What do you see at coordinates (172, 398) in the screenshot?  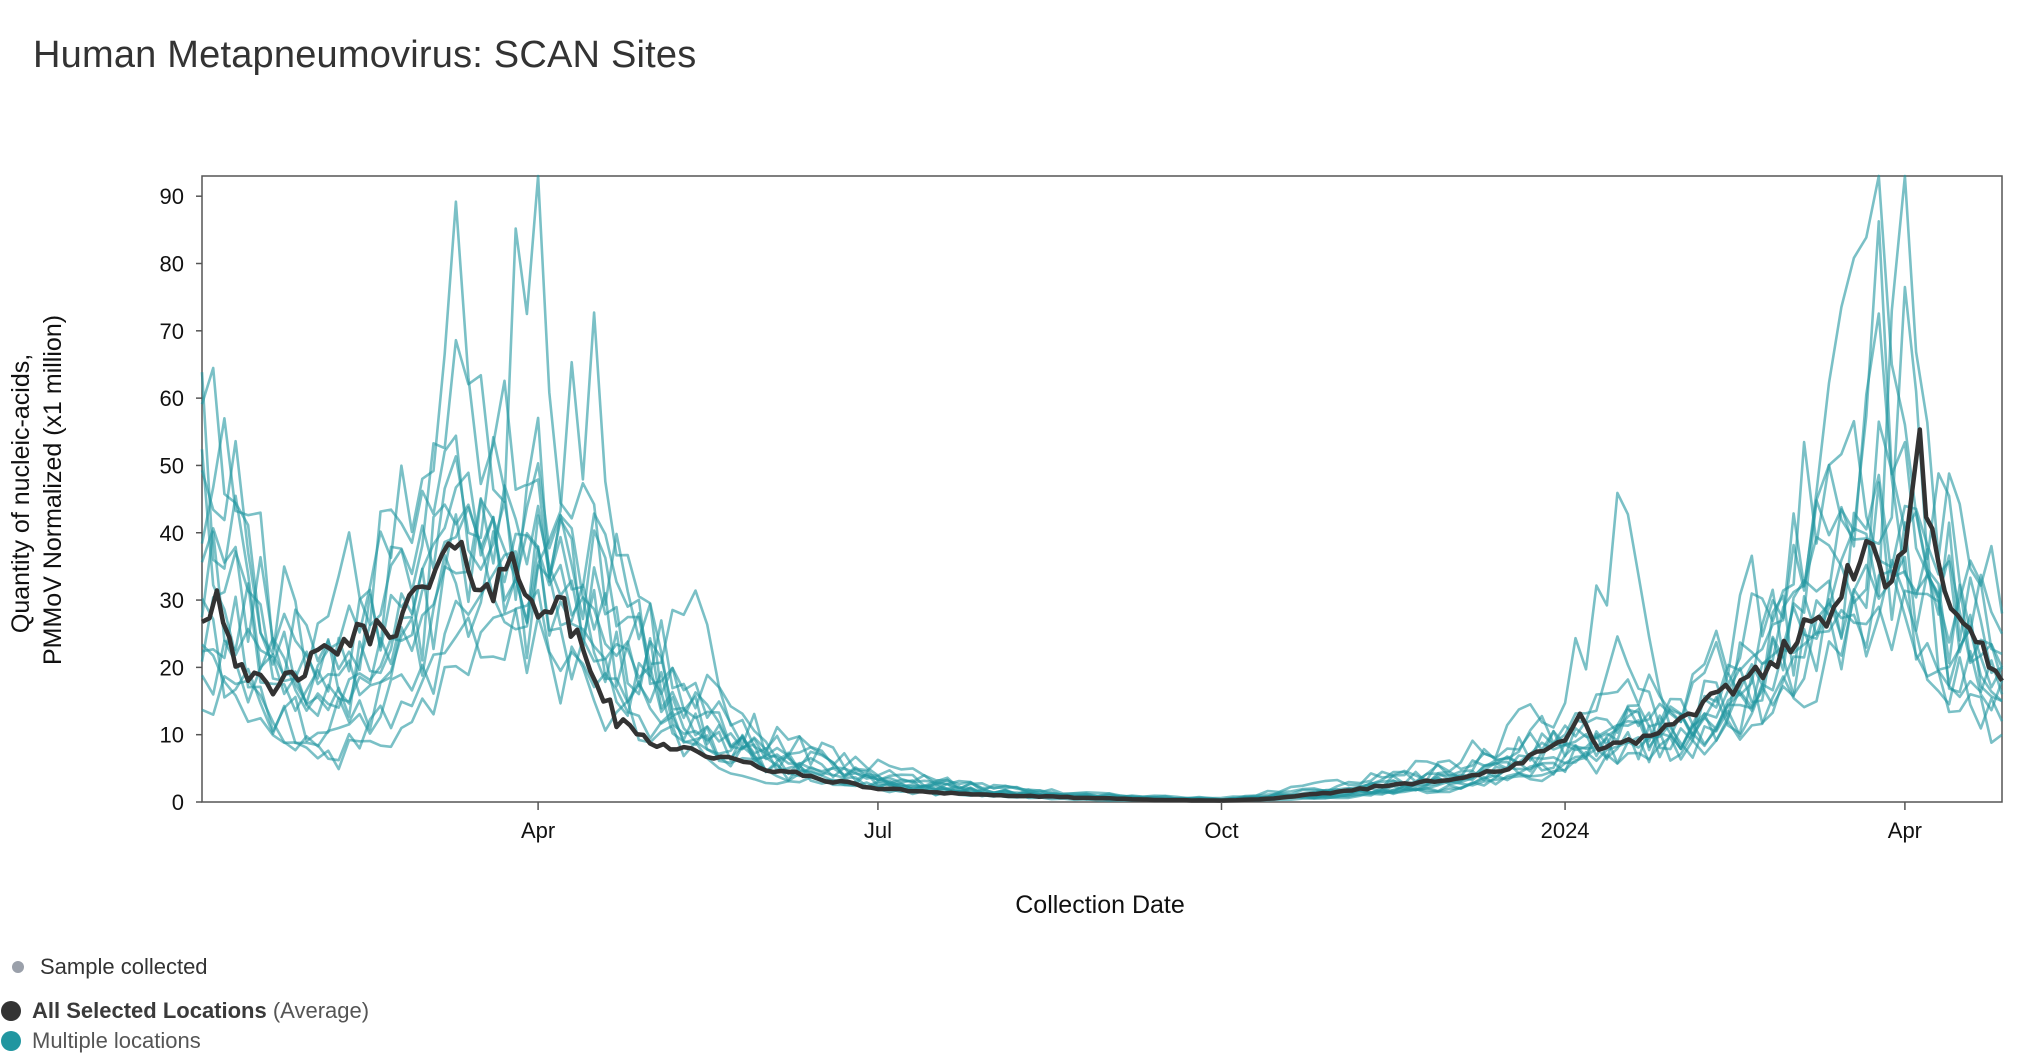 I see `y-tick-label: 60` at bounding box center [172, 398].